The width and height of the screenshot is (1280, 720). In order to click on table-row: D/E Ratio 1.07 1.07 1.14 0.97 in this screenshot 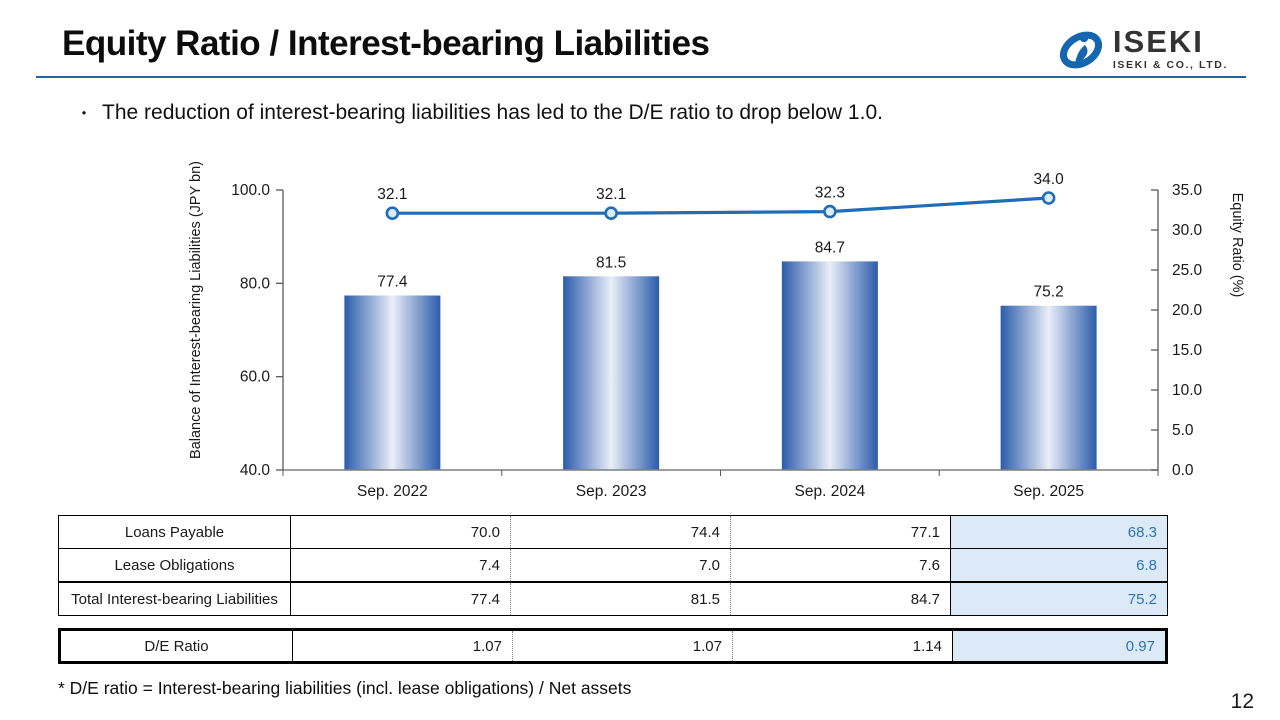, I will do `click(613, 646)`.